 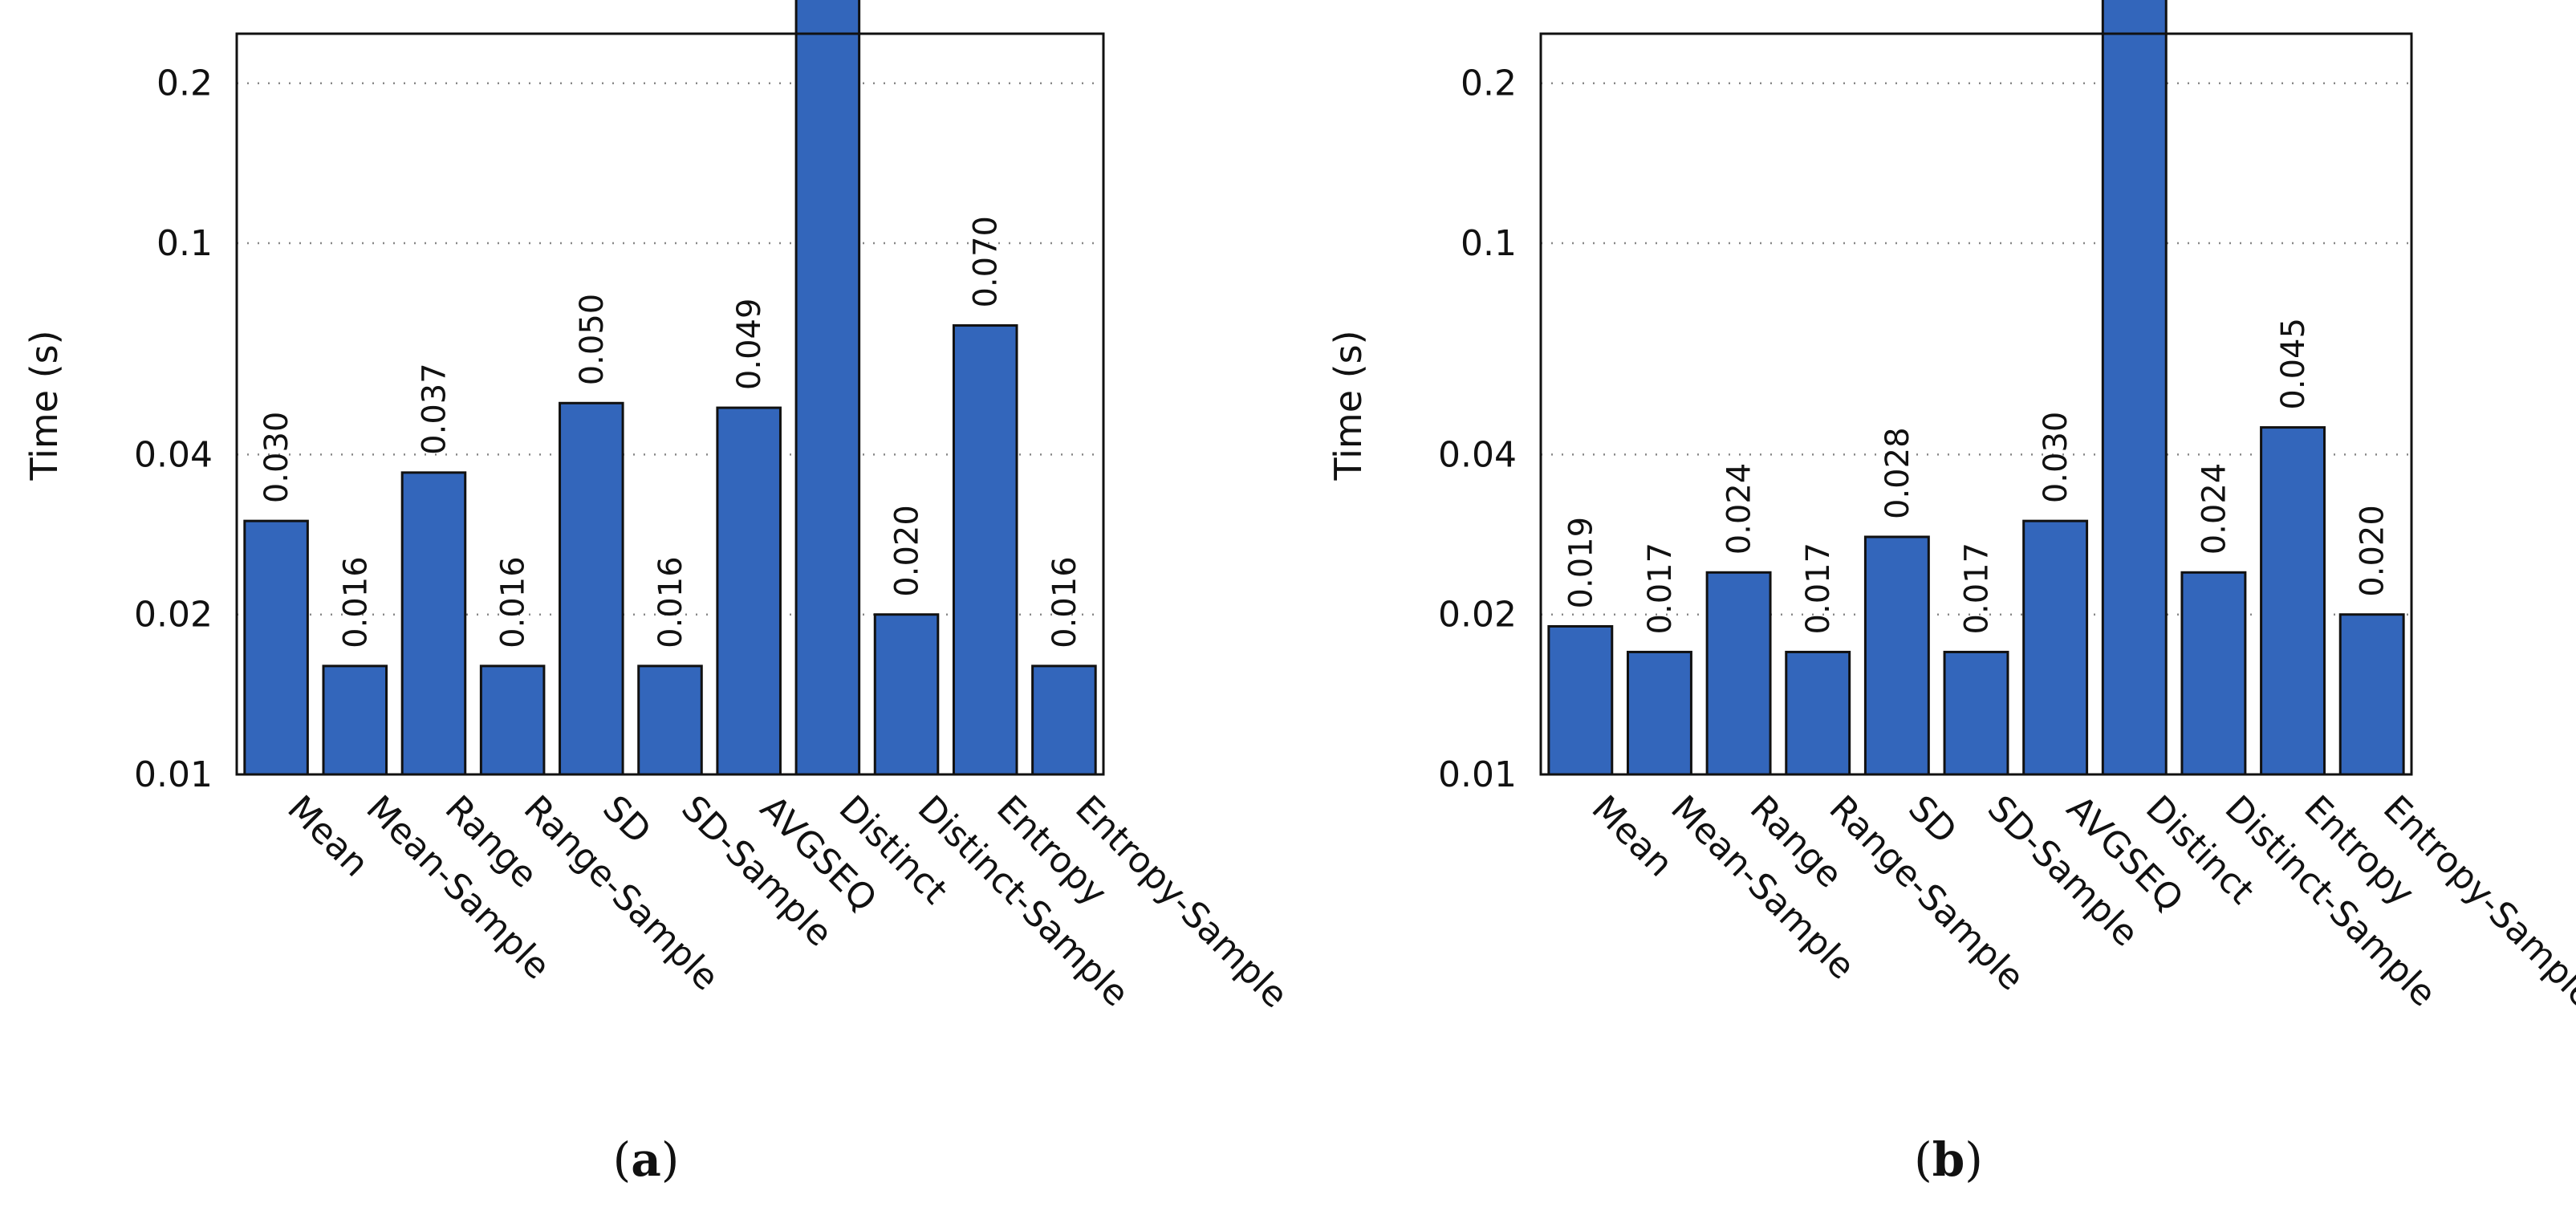 What do you see at coordinates (1949, 1160) in the screenshot?
I see `panel-caption: (b)` at bounding box center [1949, 1160].